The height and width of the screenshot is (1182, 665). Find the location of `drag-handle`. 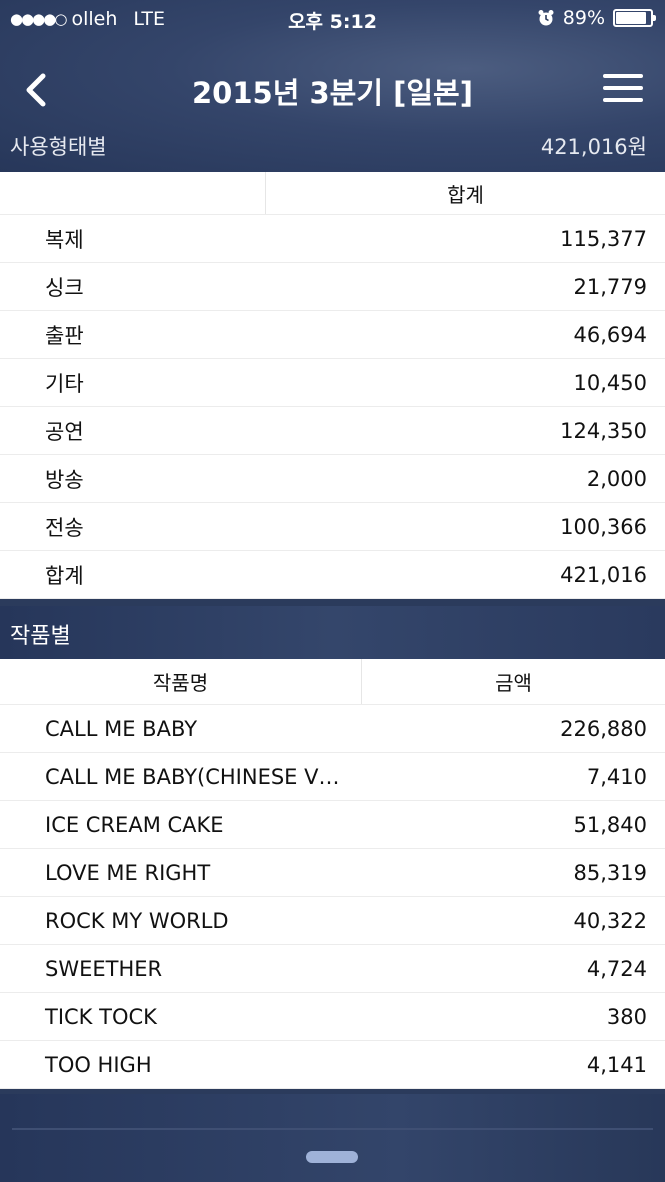

drag-handle is located at coordinates (332, 1157).